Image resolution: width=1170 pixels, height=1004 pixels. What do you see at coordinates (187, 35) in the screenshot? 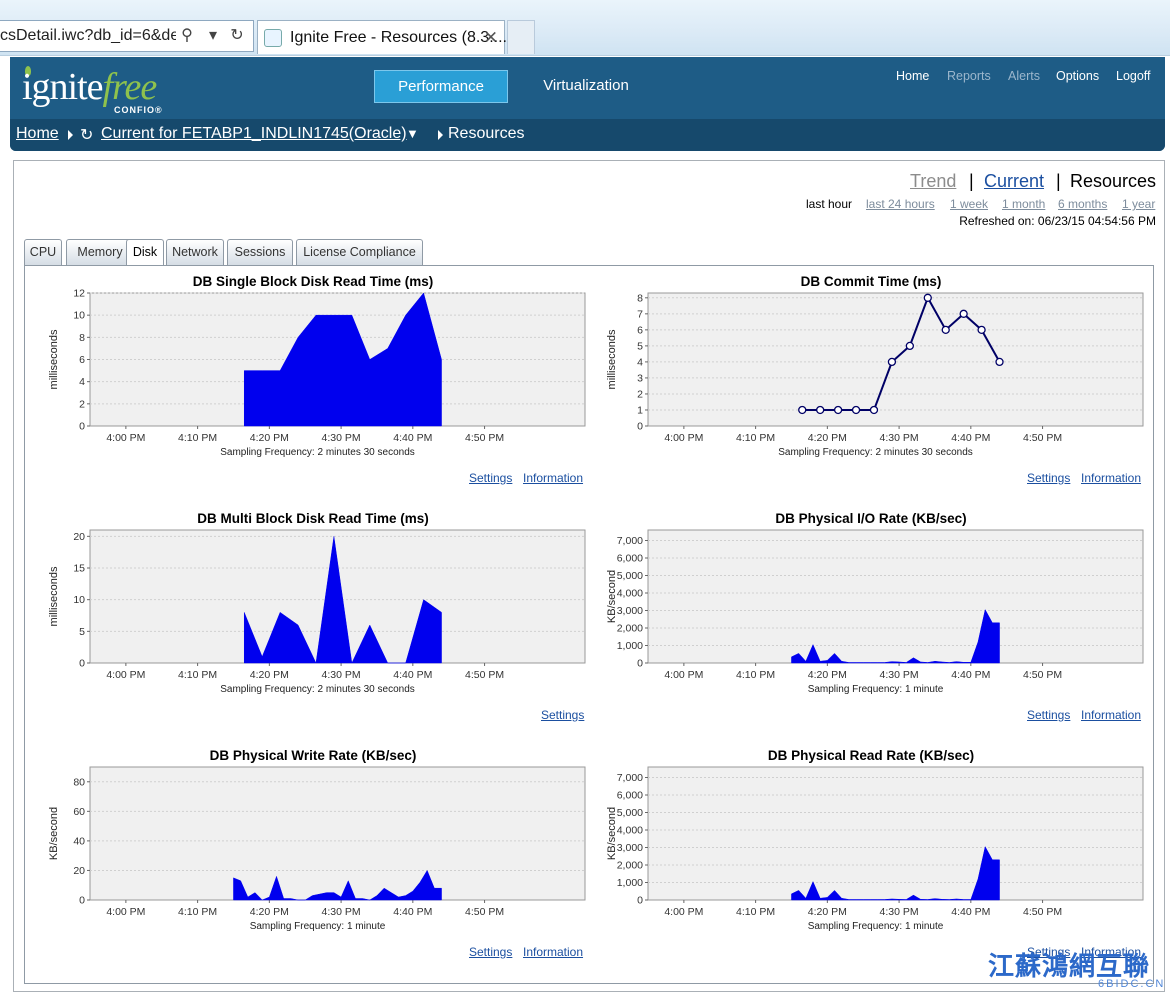
I see `search-icon: ⚲` at bounding box center [187, 35].